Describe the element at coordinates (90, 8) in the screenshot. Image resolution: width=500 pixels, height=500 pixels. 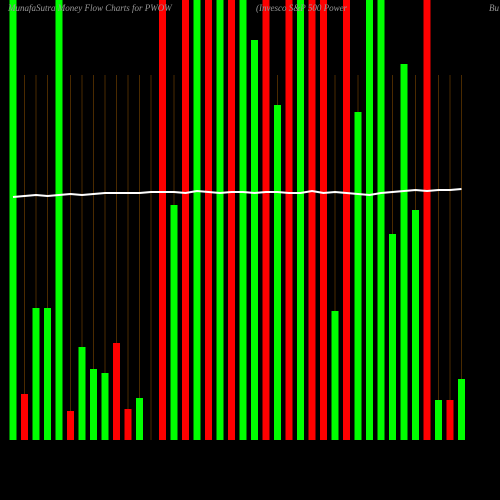
I see `chart-title: MunafaSutra Money Flow Charts for PWOW` at that location.